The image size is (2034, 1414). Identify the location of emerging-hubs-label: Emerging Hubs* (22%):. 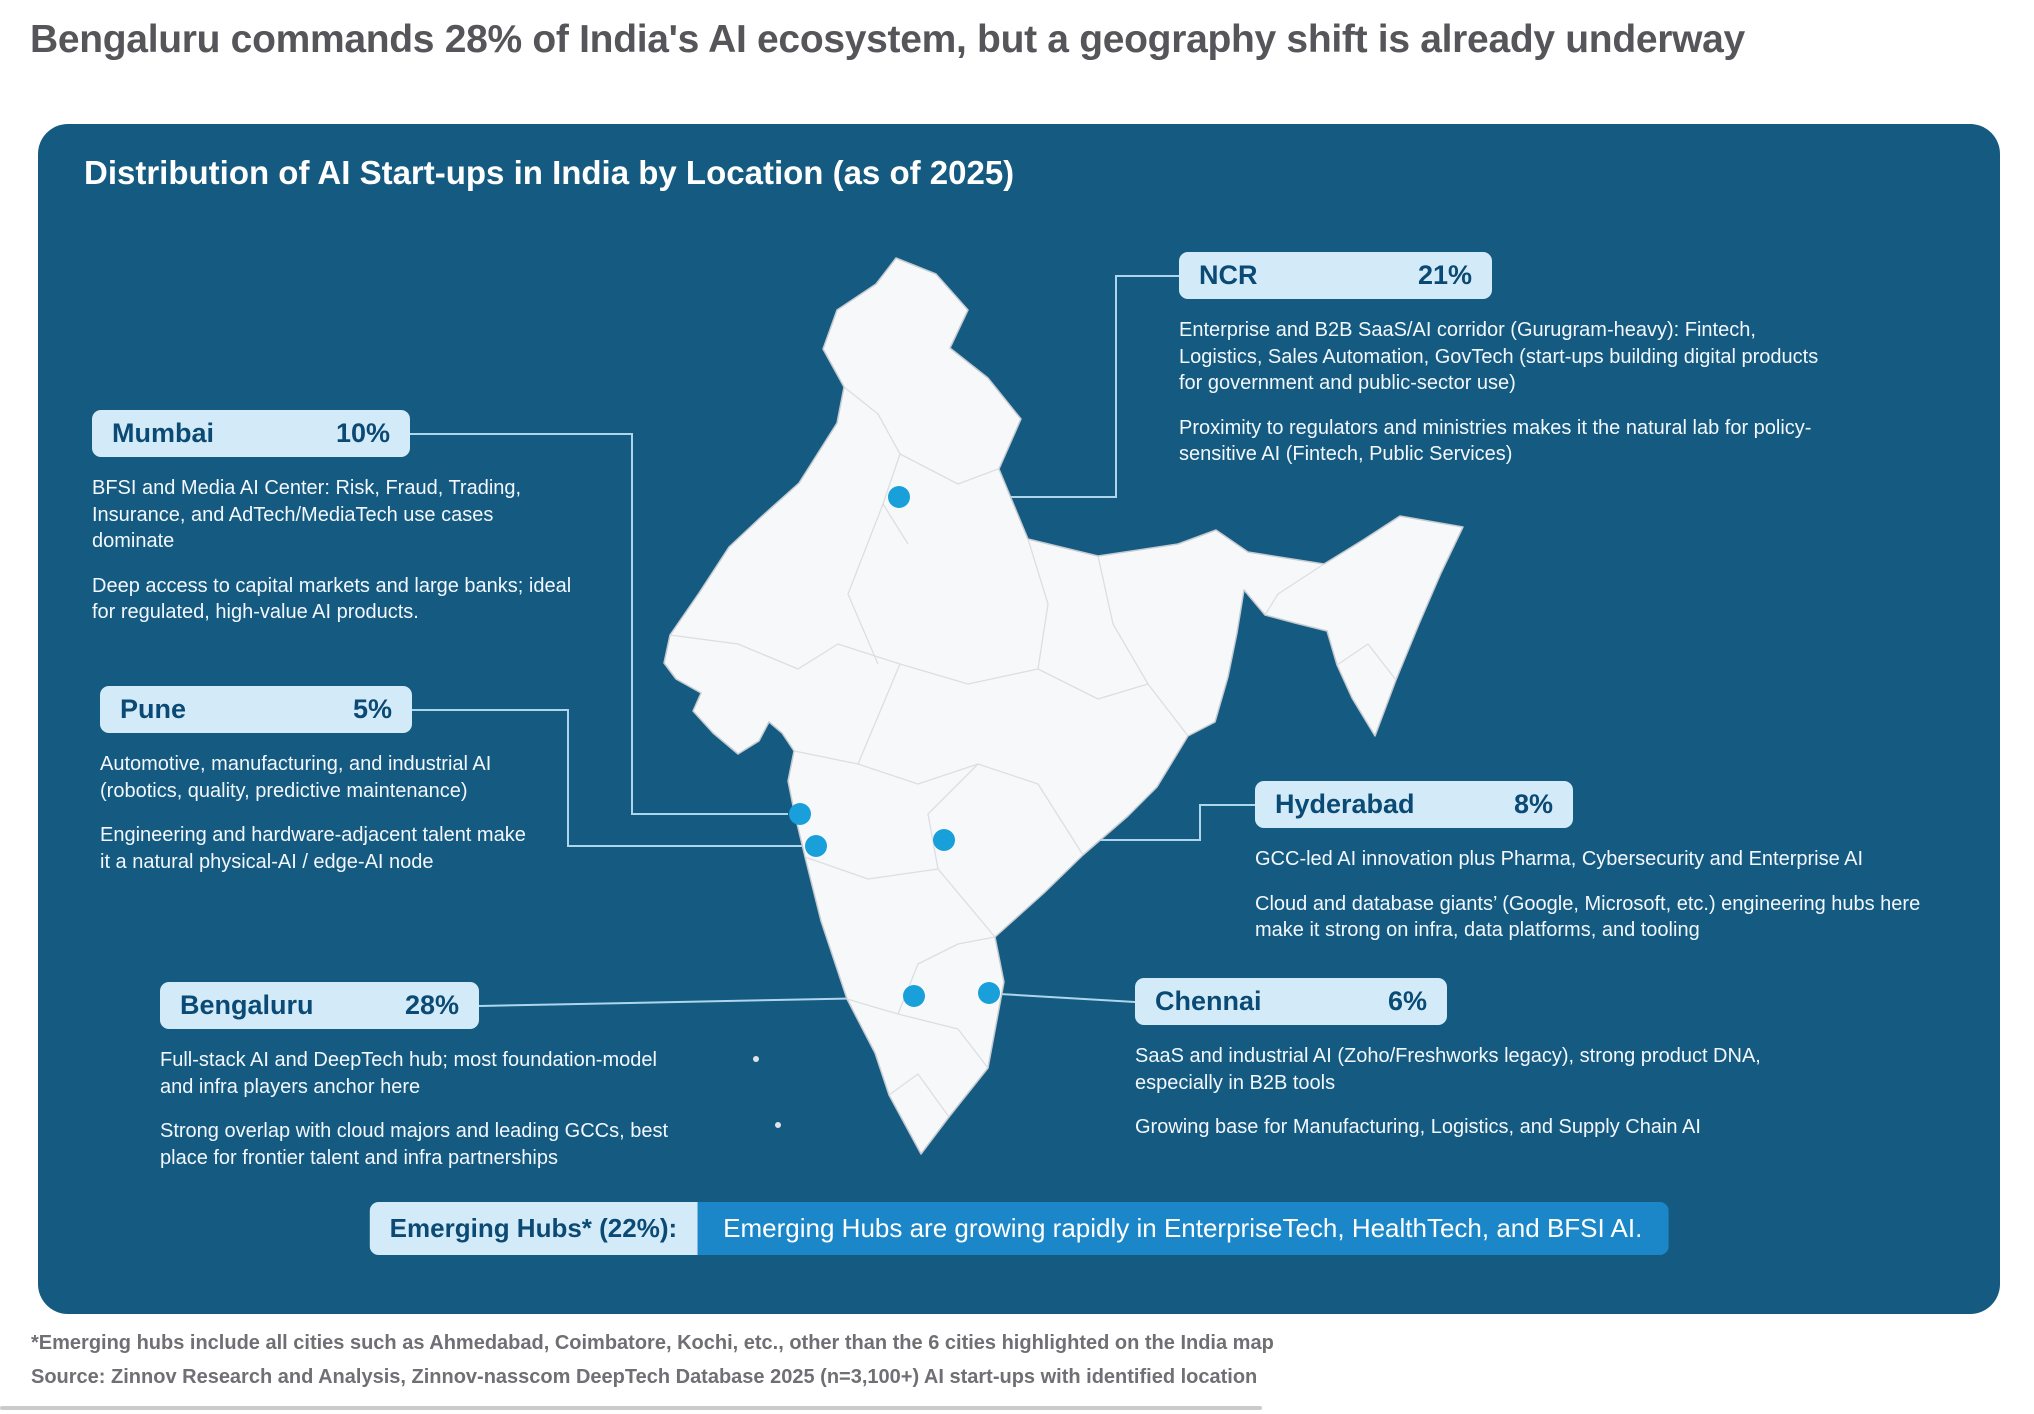
(533, 1228).